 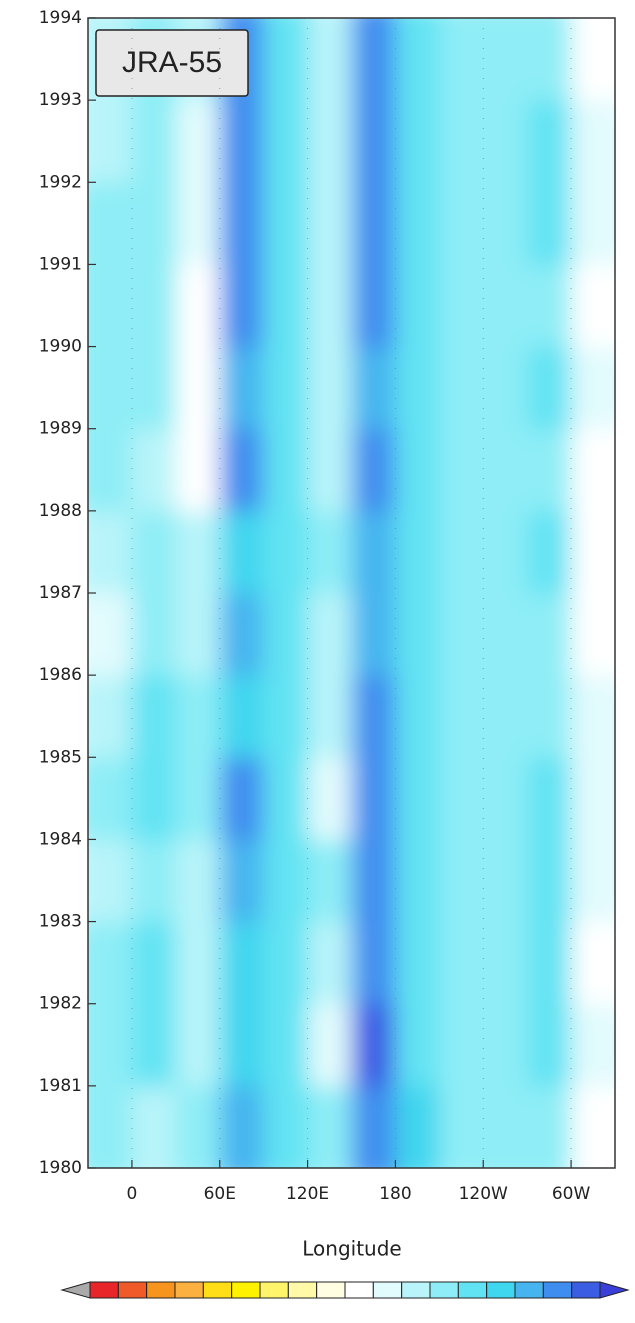 What do you see at coordinates (307, 1194) in the screenshot?
I see `x-tick-label: 120E` at bounding box center [307, 1194].